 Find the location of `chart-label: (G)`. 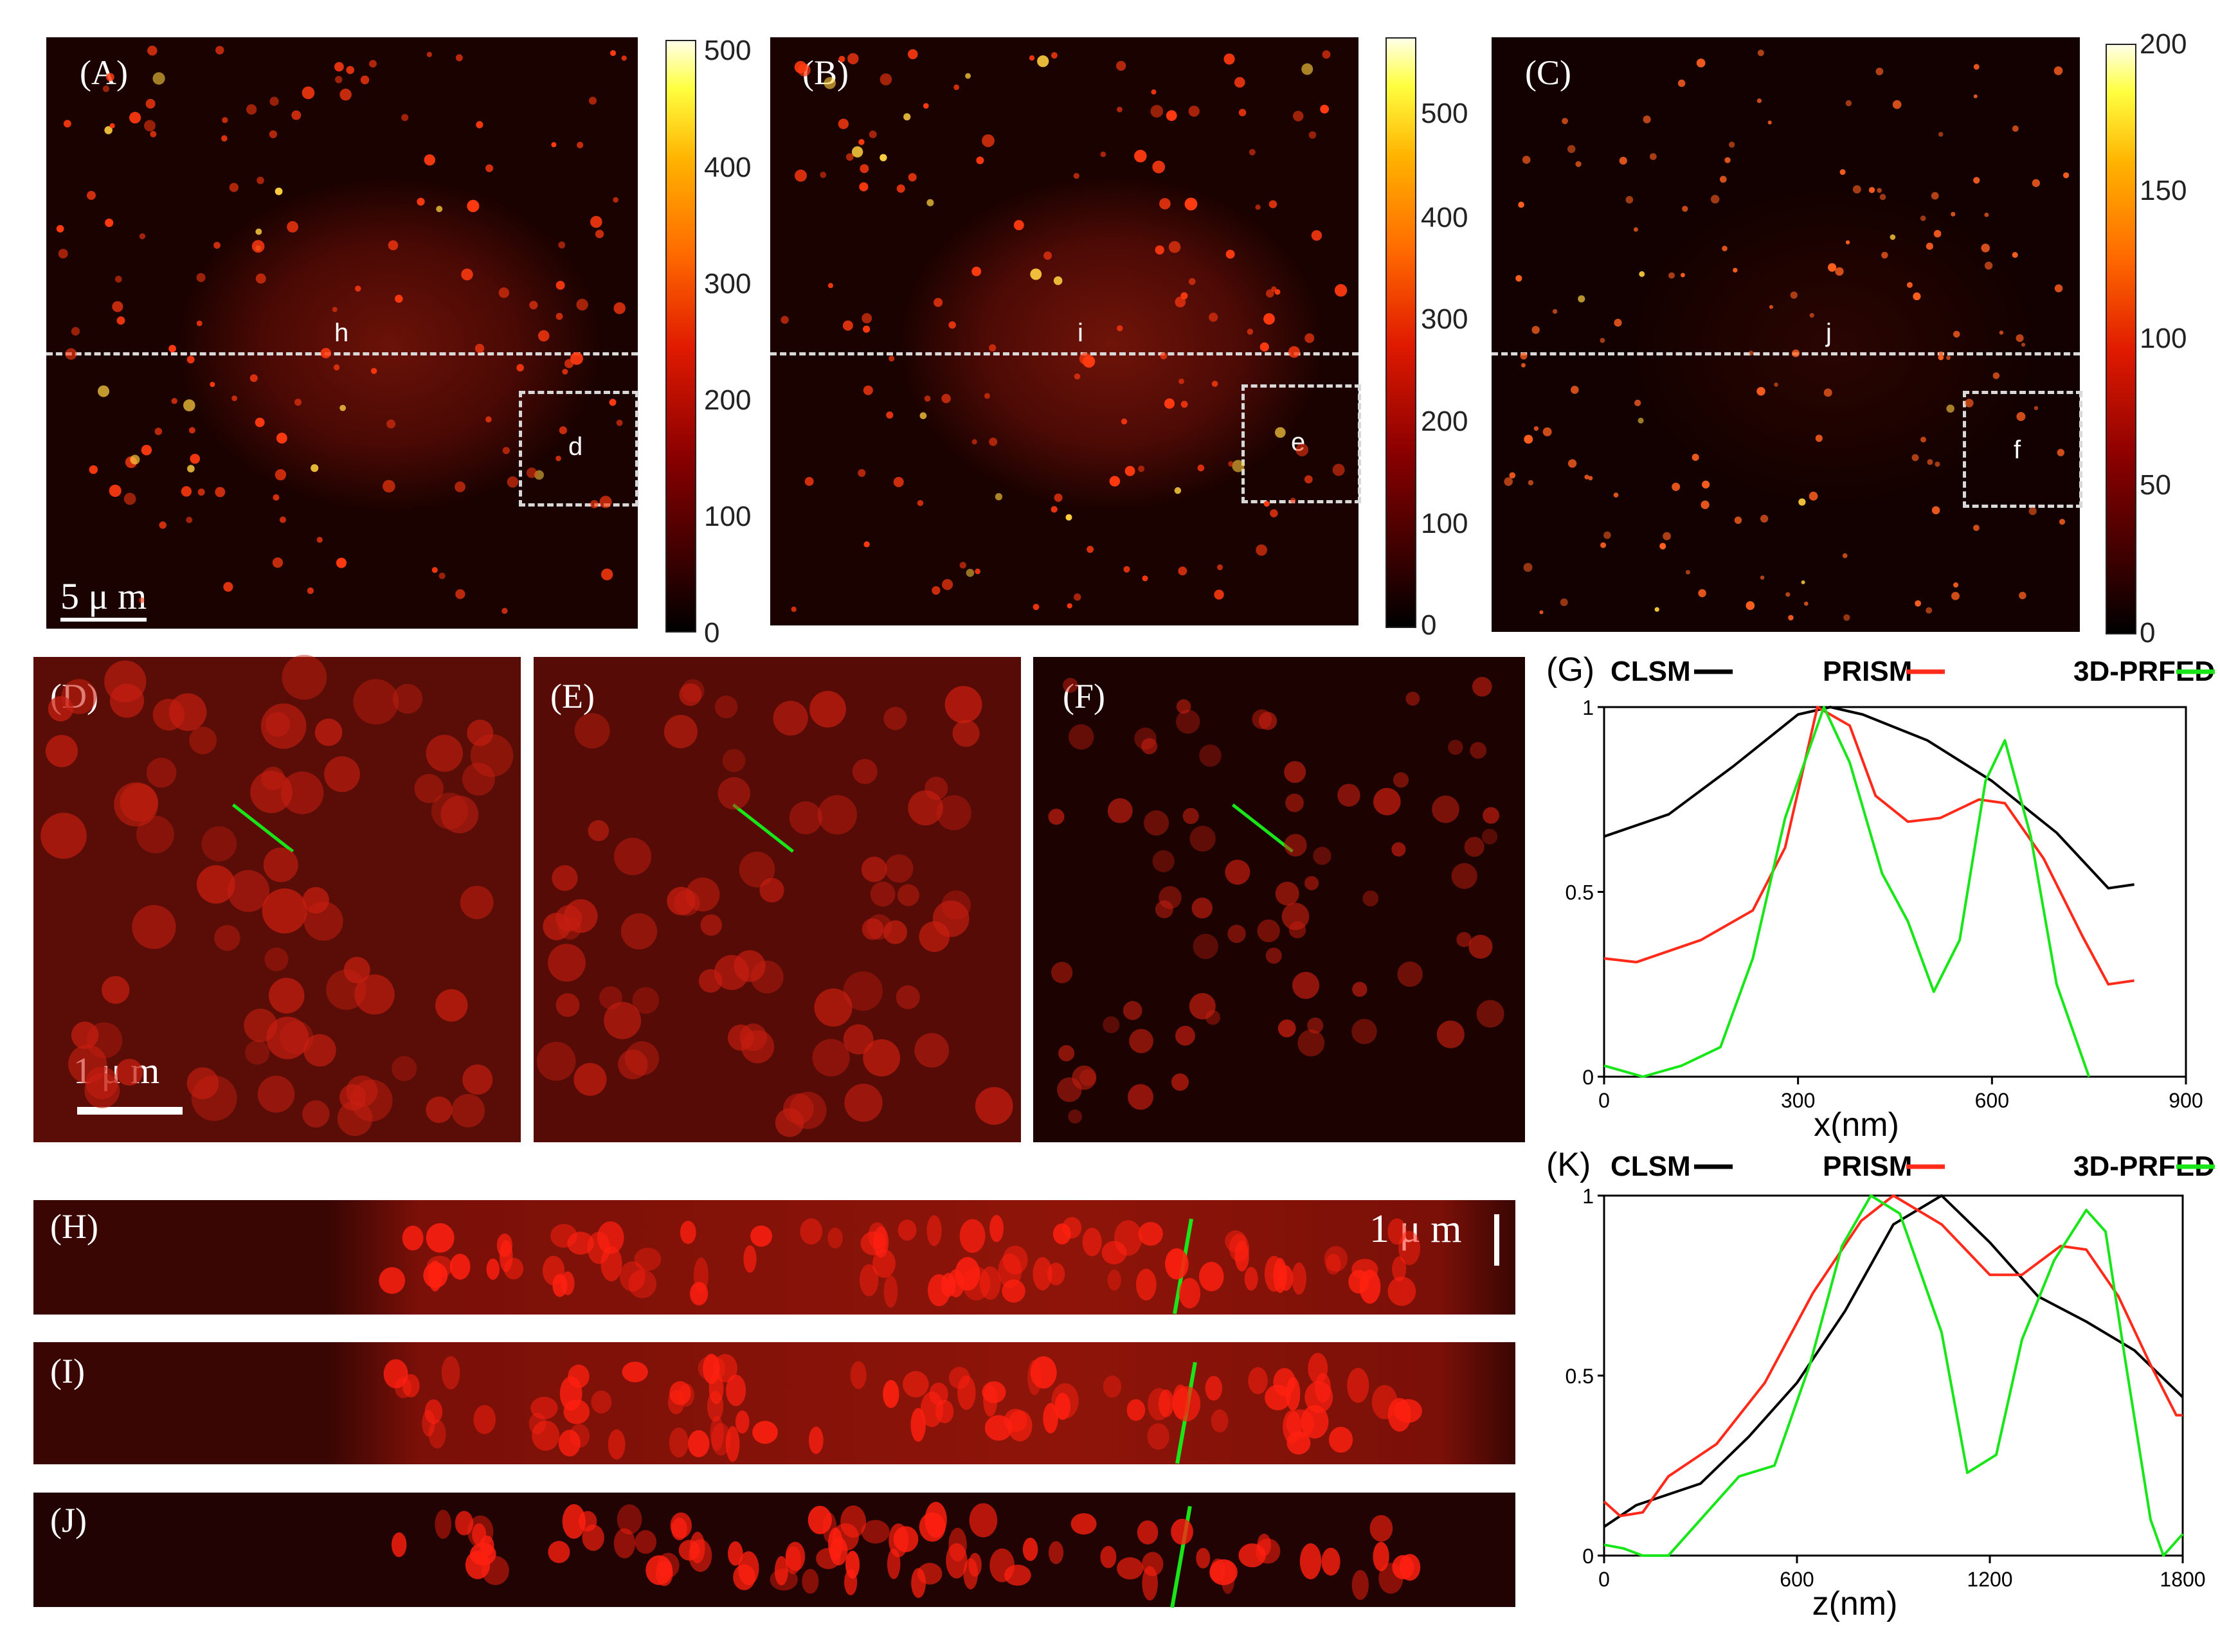

chart-label: (G) is located at coordinates (1570, 669).